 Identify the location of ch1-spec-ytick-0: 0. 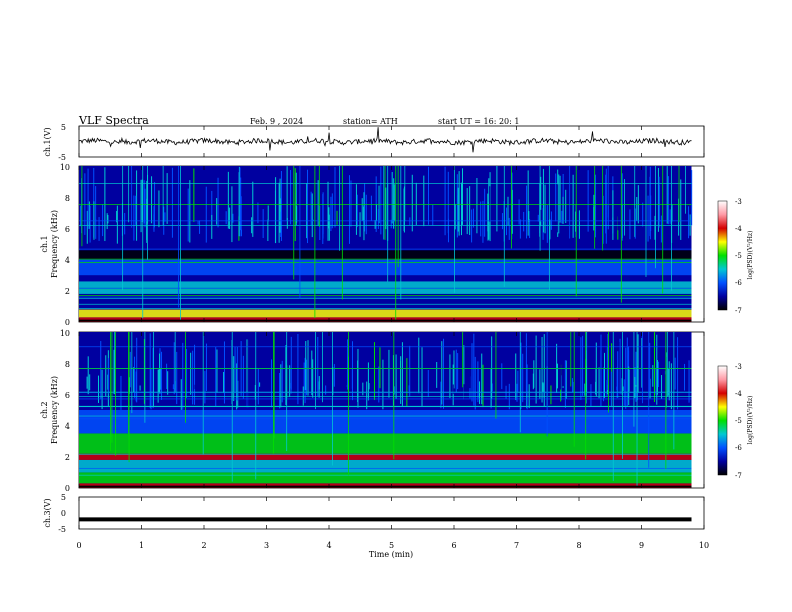
(67, 322).